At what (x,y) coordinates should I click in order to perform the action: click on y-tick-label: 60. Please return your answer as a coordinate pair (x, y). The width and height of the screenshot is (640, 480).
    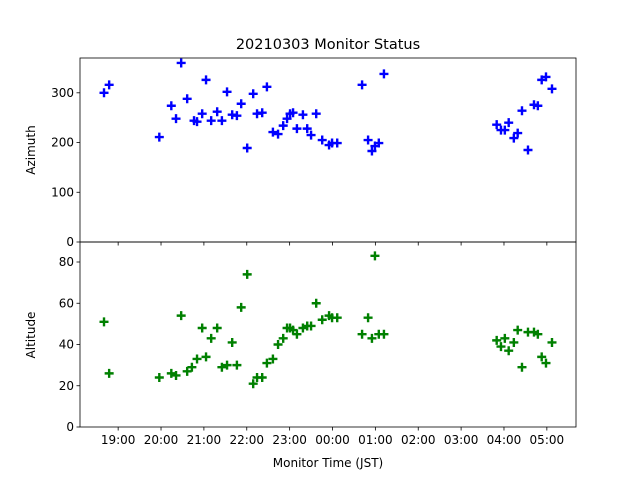
    Looking at the image, I should click on (66, 303).